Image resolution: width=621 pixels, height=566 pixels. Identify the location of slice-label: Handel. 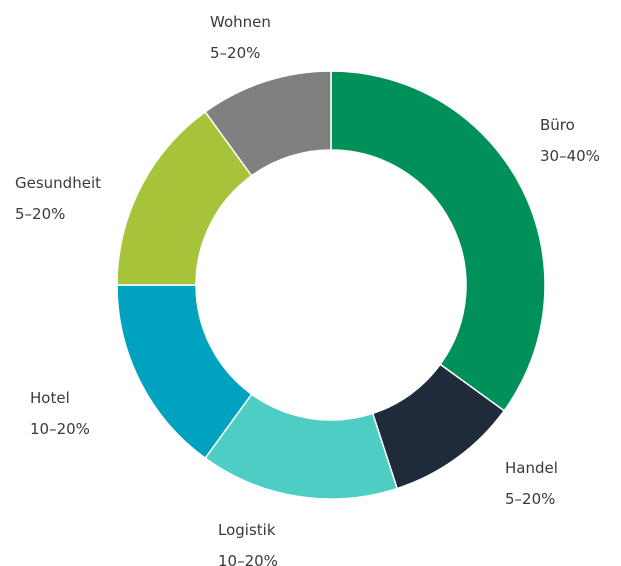
(531, 468).